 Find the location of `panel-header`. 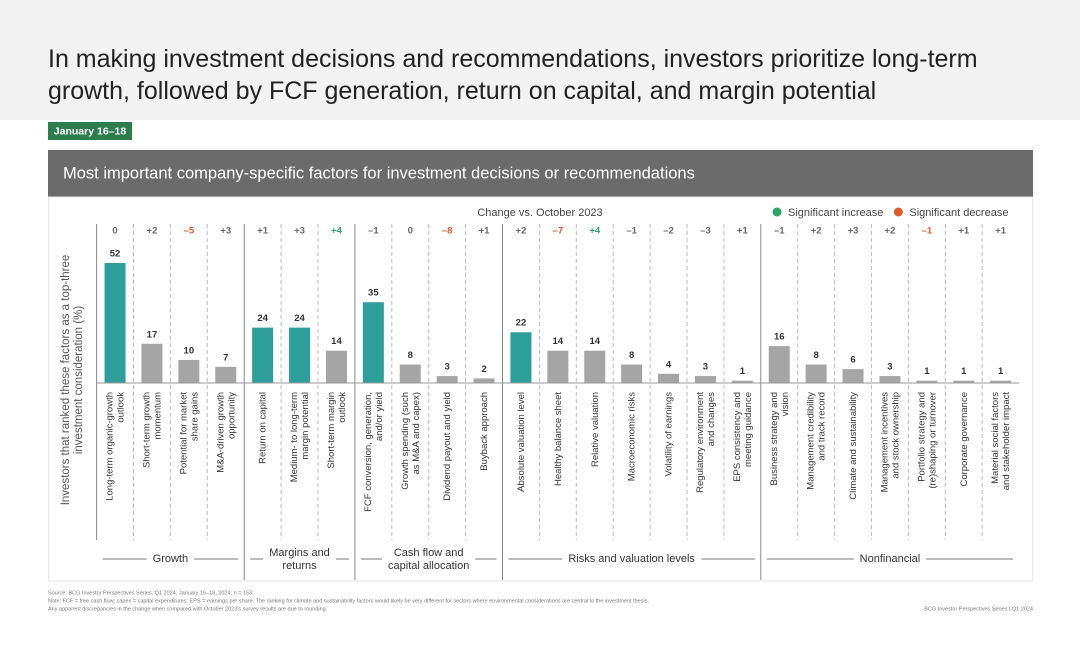

panel-header is located at coordinates (540, 173).